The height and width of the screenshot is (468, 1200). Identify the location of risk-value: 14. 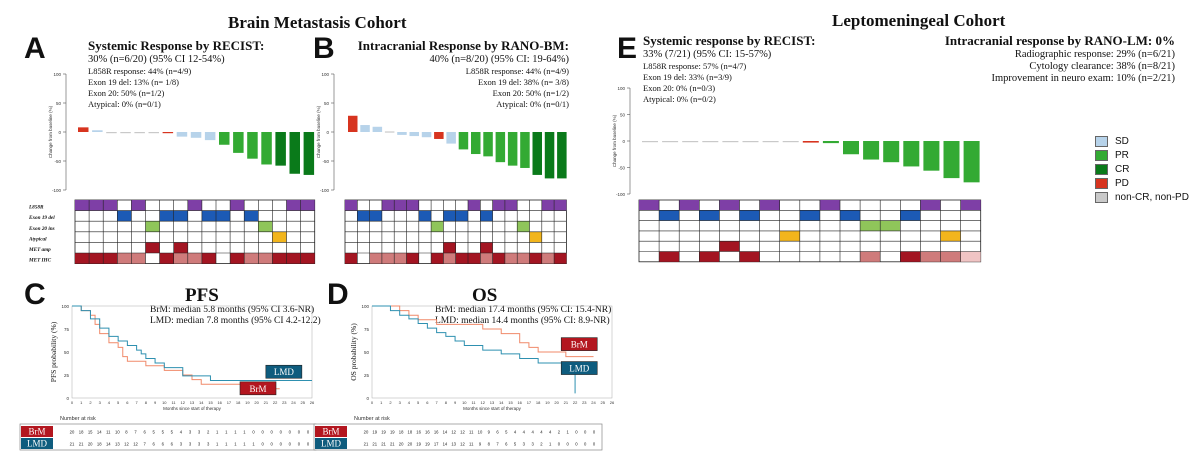
(445, 432).